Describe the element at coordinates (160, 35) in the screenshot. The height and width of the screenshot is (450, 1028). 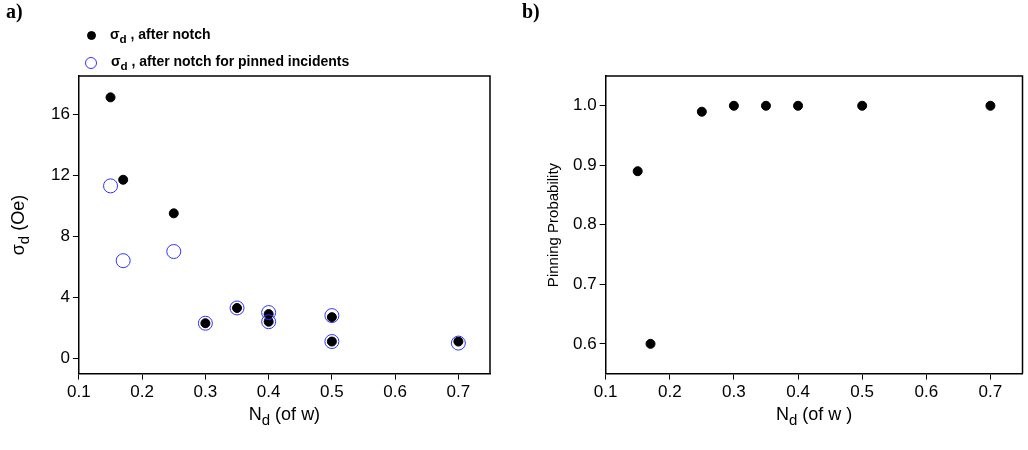
I see `legend-label: σ$_{d}$ , after notch` at that location.